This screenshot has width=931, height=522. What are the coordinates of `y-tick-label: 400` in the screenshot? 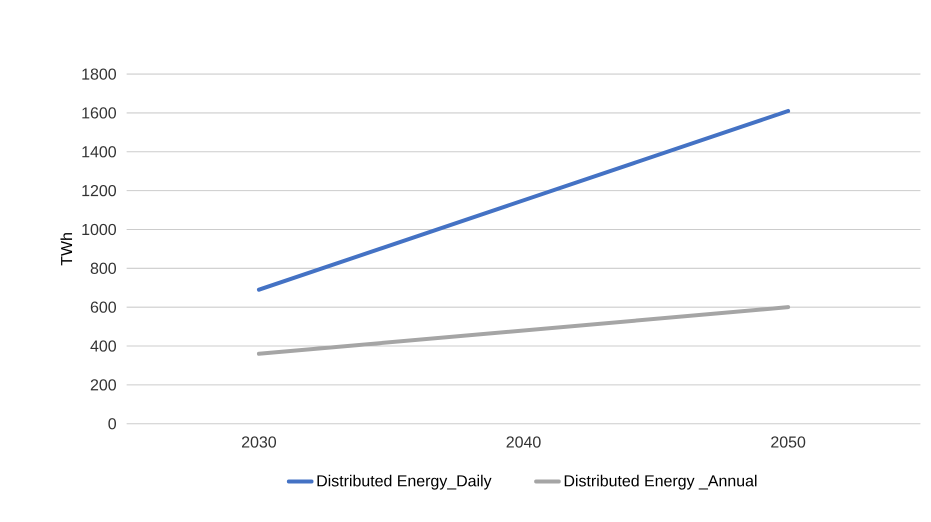 It's located at (103, 346).